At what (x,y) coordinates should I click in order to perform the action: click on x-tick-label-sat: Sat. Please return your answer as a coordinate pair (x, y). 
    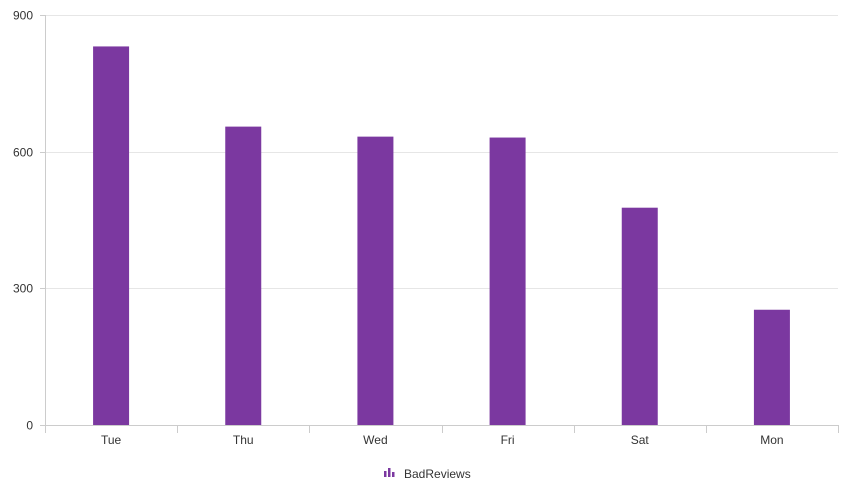
    Looking at the image, I should click on (640, 440).